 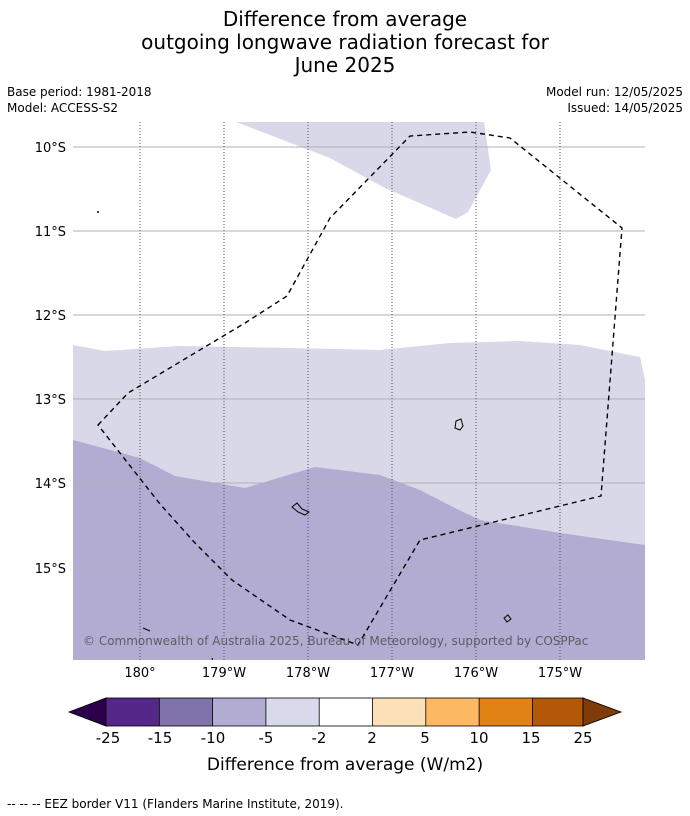 What do you see at coordinates (582, 738) in the screenshot?
I see `colorbar-tick-label: 25` at bounding box center [582, 738].